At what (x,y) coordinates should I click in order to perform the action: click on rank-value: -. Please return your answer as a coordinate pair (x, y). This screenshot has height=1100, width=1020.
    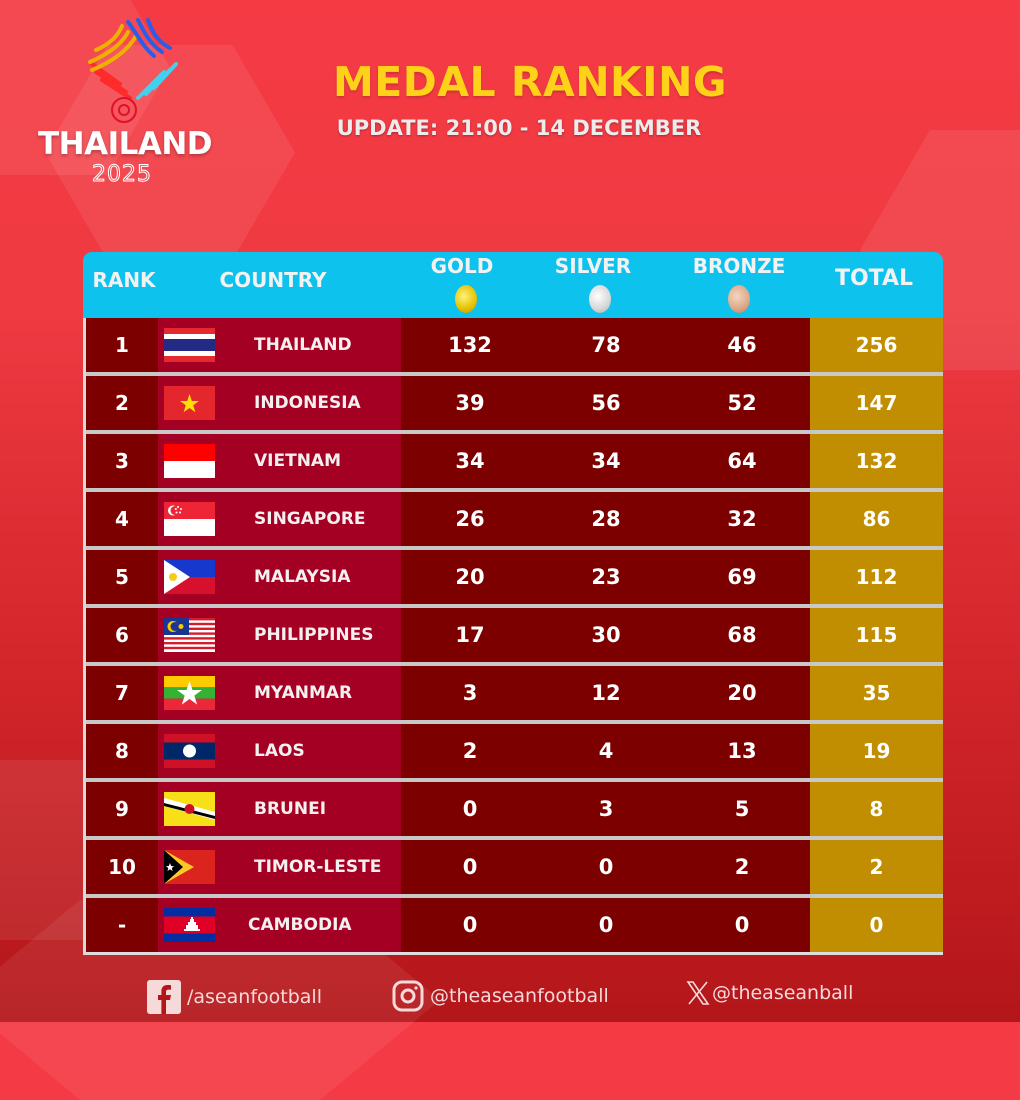
    Looking at the image, I should click on (122, 925).